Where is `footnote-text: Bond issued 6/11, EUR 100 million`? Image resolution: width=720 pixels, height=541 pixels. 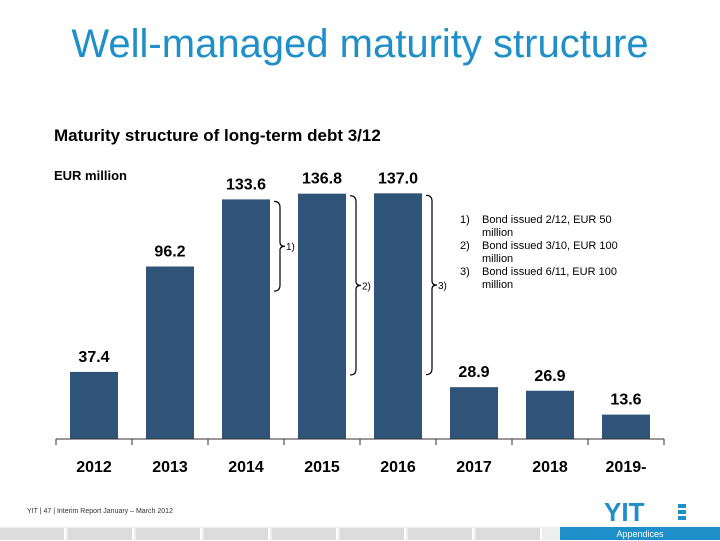
footnote-text: Bond issued 6/11, EUR 100 million is located at coordinates (549, 278).